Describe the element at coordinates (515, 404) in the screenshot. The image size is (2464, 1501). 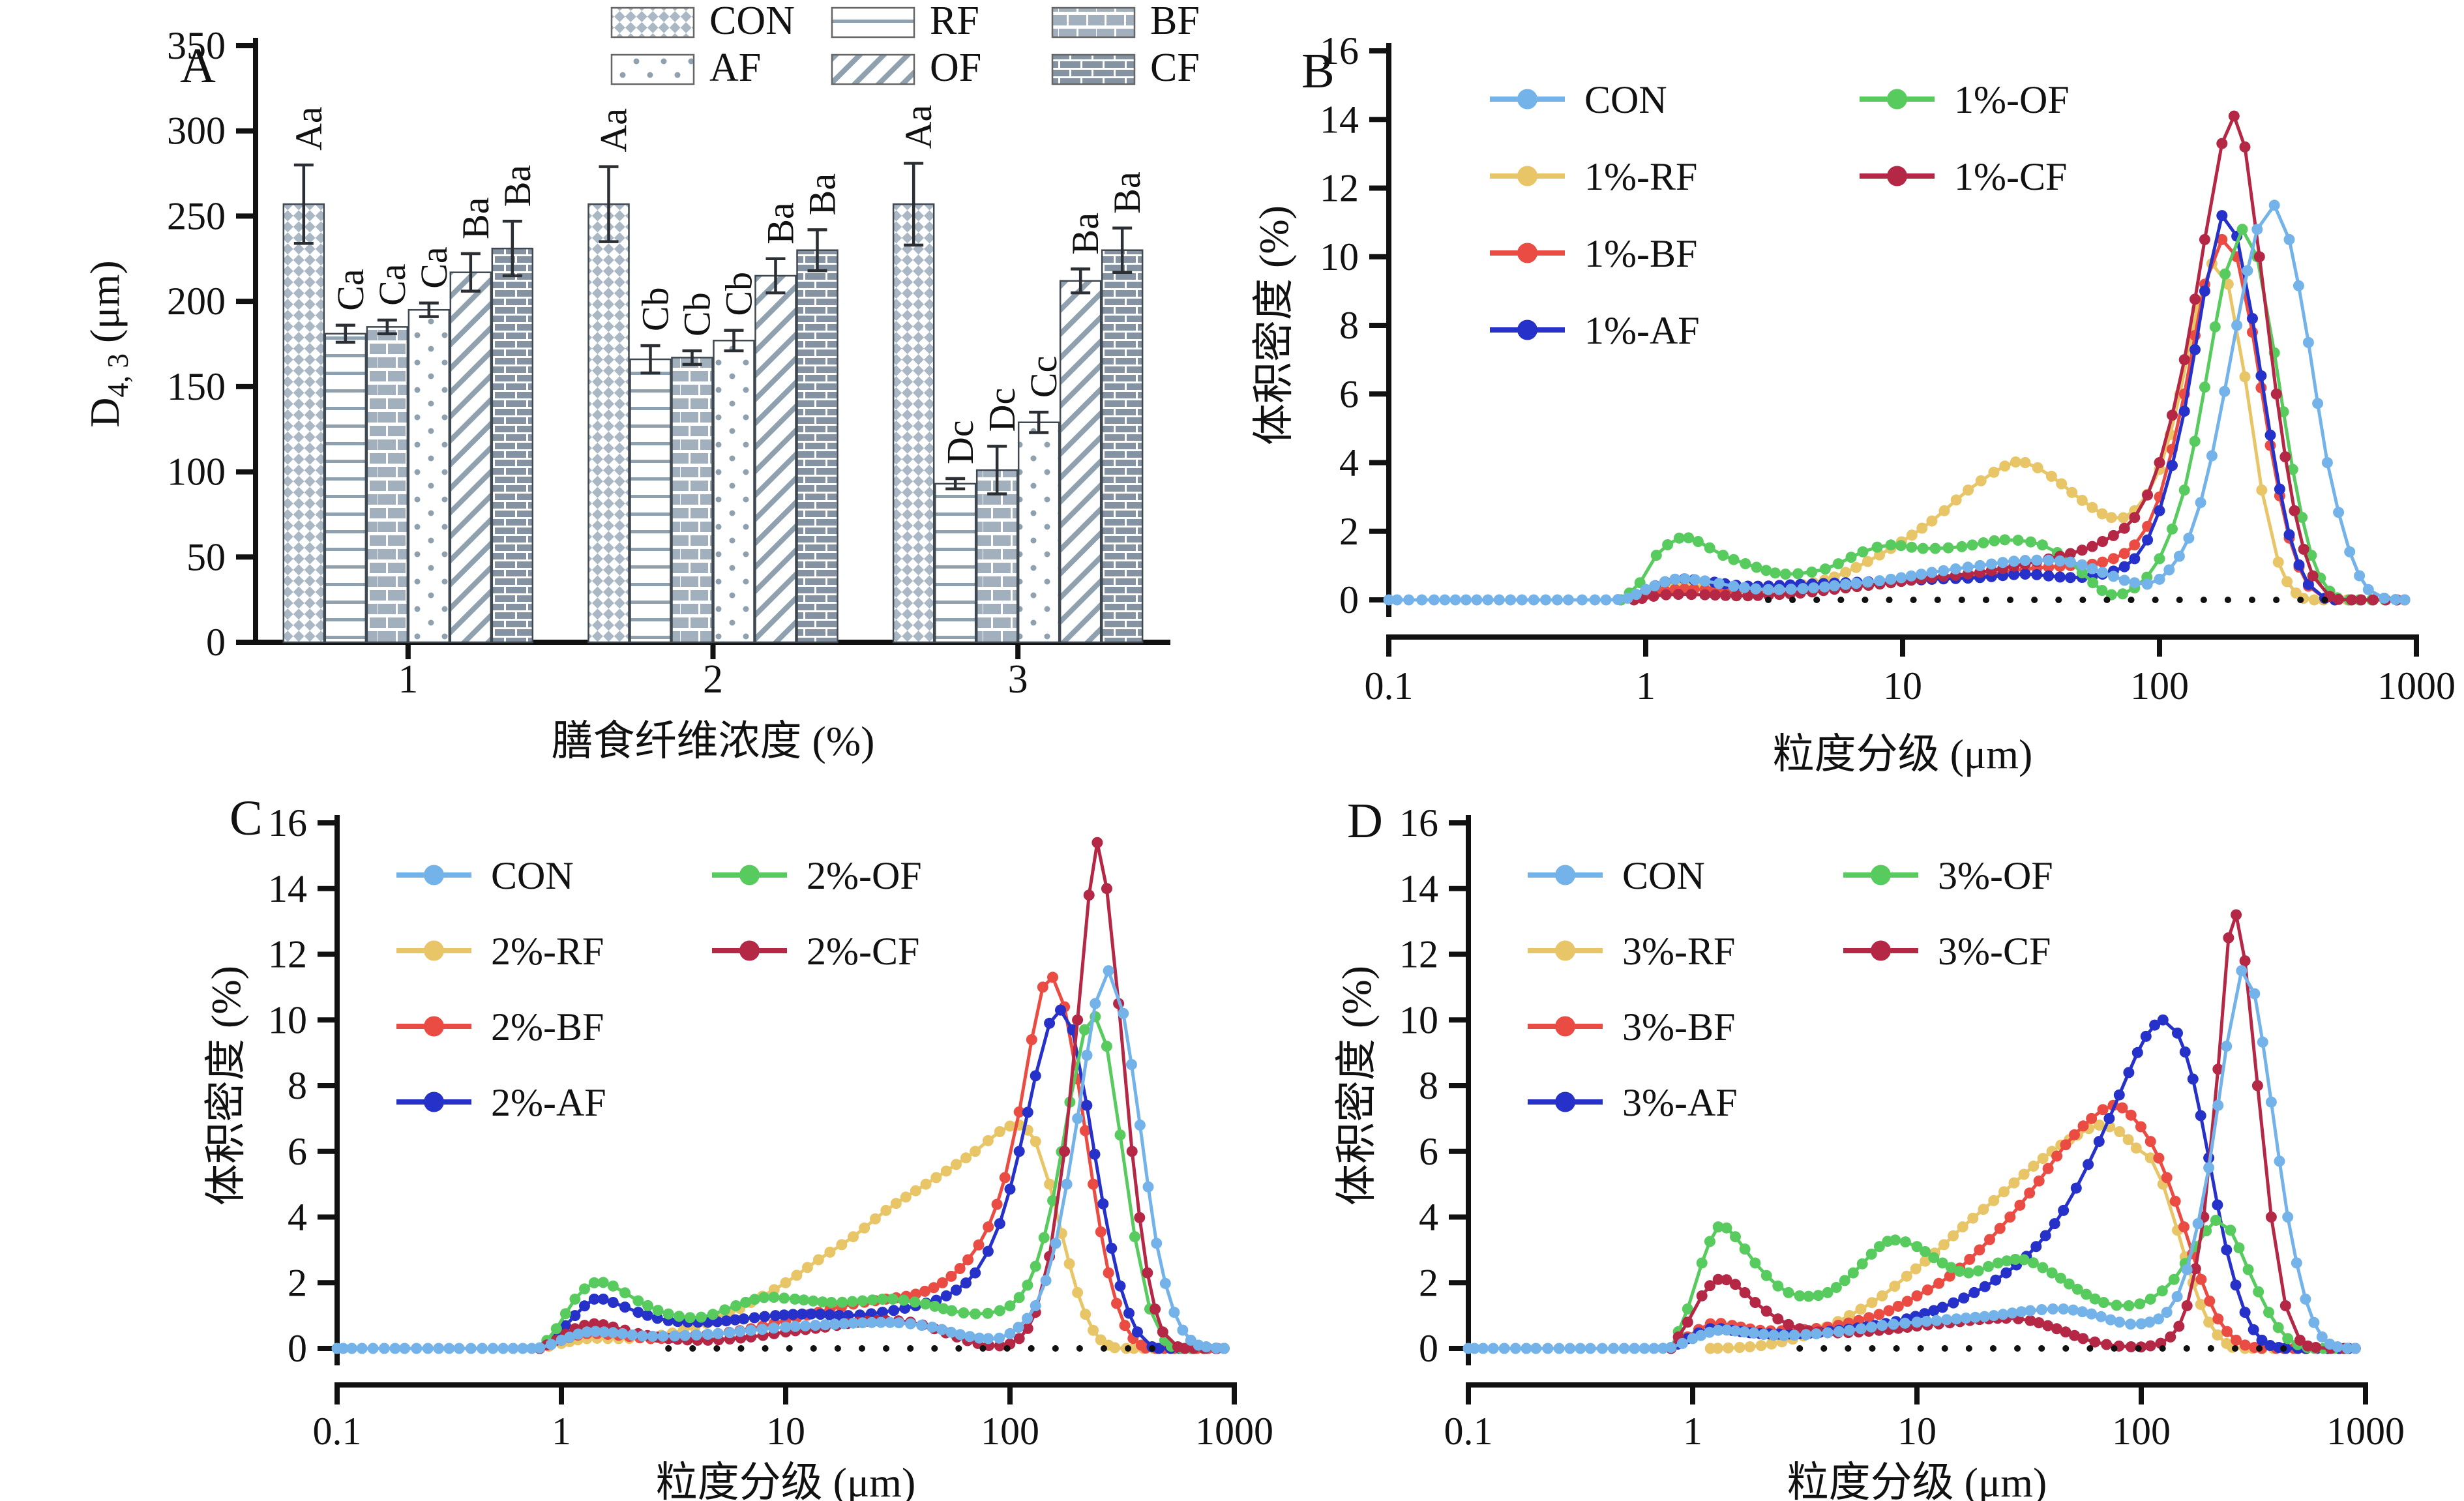
I see `bar-CF-group1: Ba` at that location.